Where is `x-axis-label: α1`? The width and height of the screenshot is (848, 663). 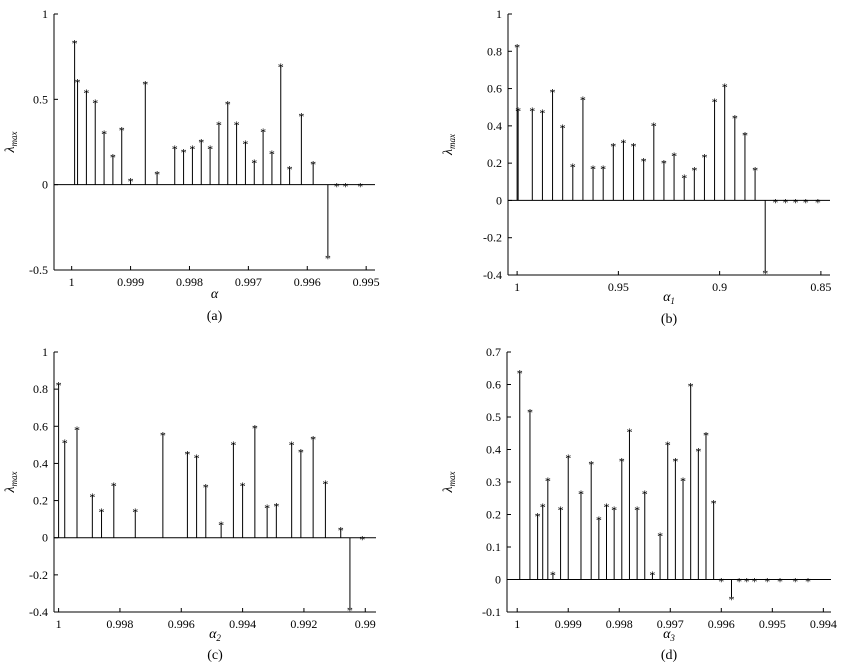 x-axis-label: α1 is located at coordinates (669, 298).